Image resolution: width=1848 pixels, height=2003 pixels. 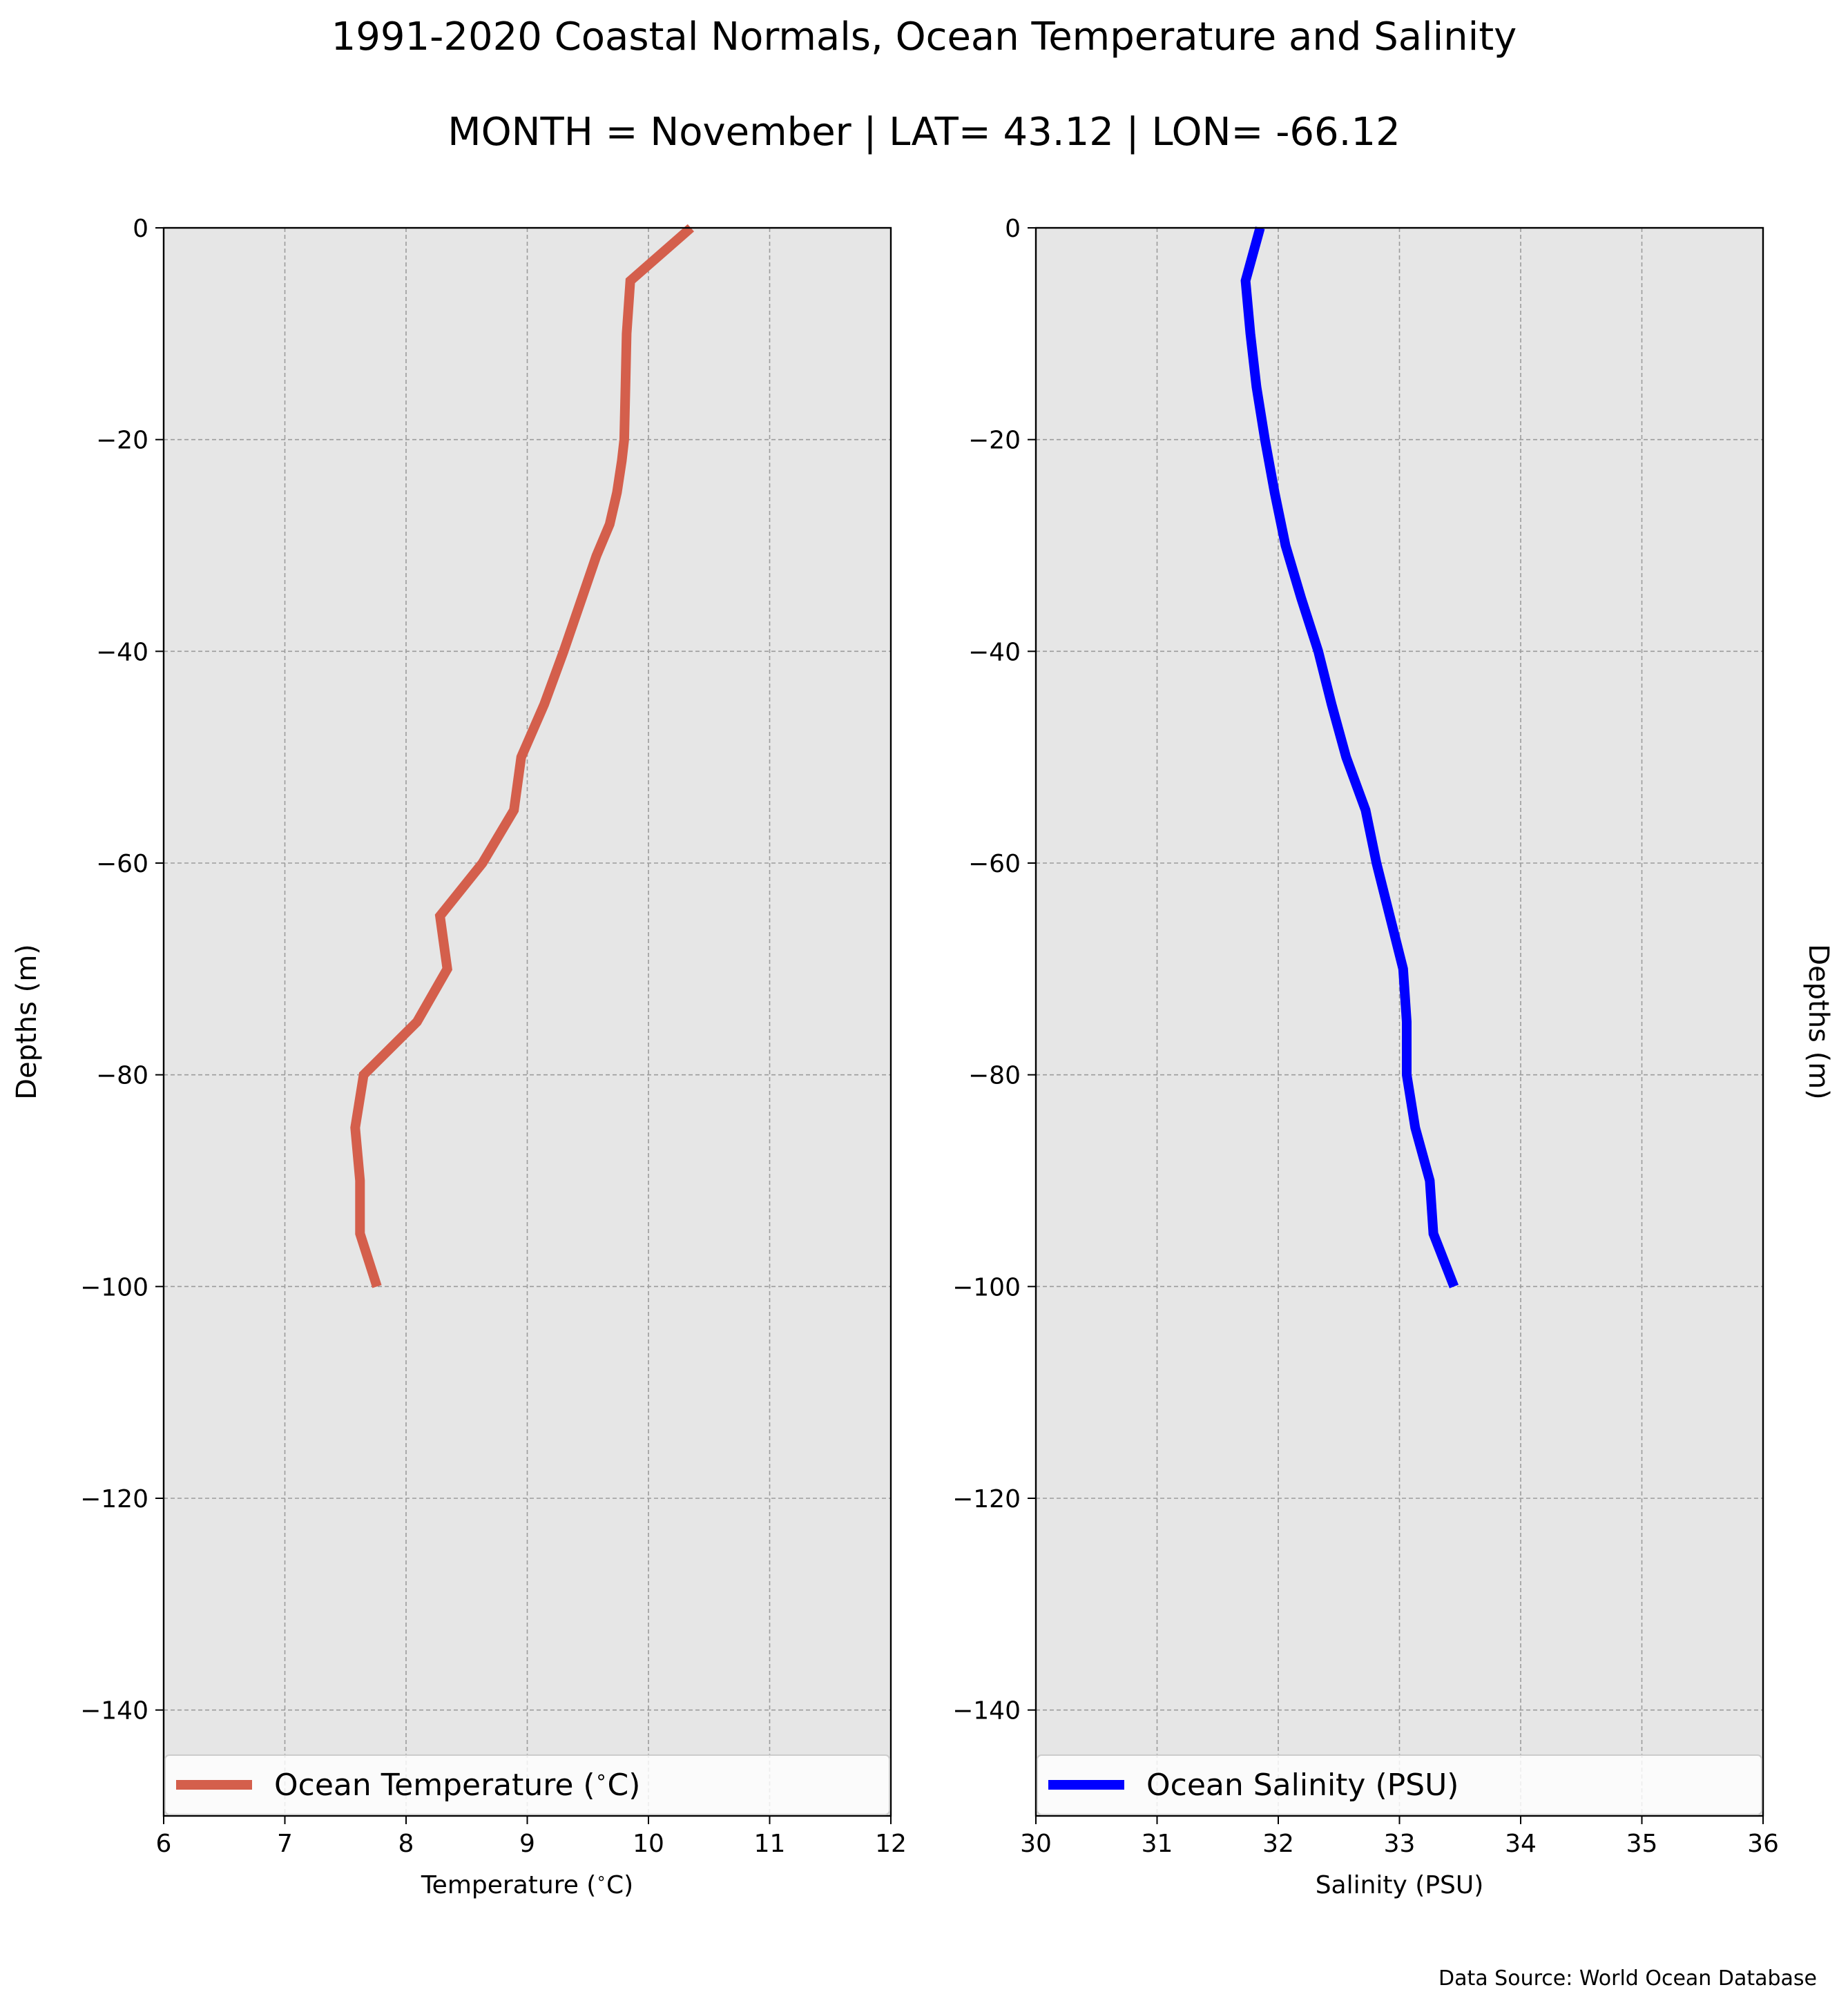 What do you see at coordinates (1400, 1844) in the screenshot?
I see `salinity-x-tick-label: 33` at bounding box center [1400, 1844].